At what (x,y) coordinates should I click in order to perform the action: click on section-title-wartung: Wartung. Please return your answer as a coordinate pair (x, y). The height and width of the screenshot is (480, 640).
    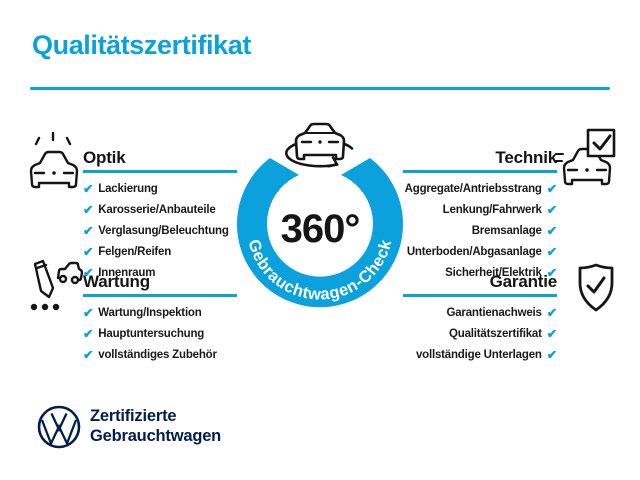
    Looking at the image, I should click on (116, 281).